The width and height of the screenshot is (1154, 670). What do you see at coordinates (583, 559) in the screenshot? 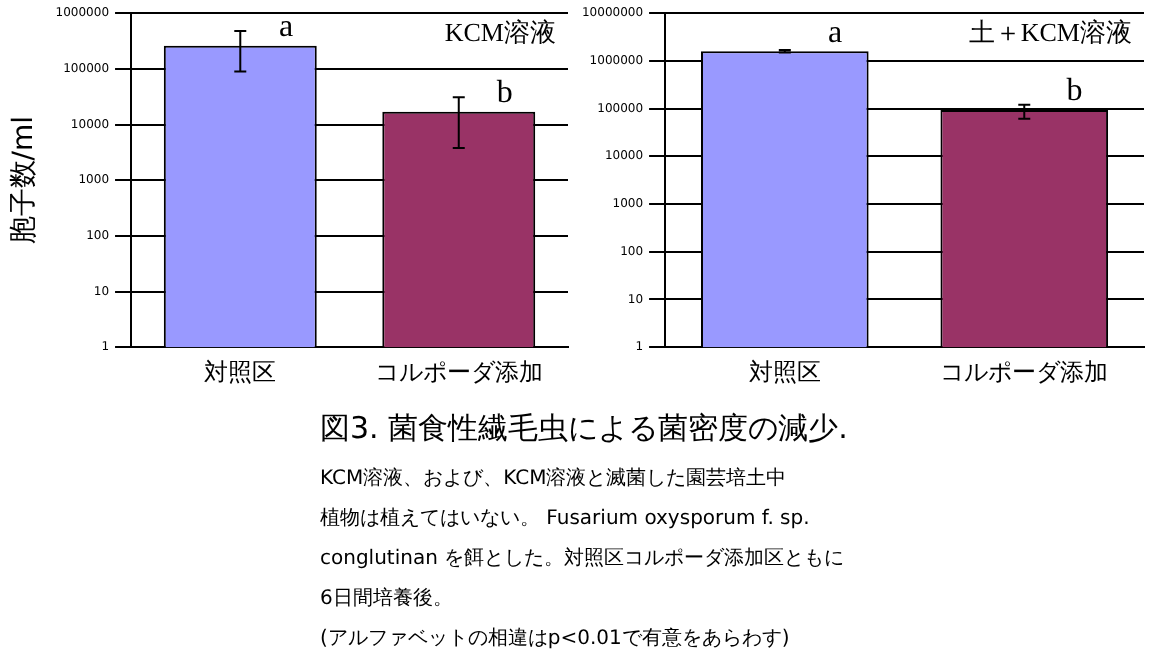
I see `text: conglutinan を餌とした。対照区コルポーダ添加区ともに` at bounding box center [583, 559].